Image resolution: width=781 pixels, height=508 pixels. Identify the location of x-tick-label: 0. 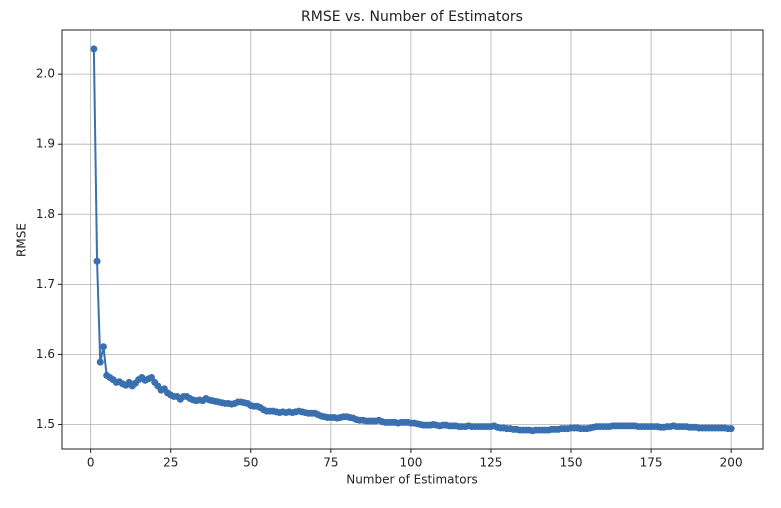
(91, 463).